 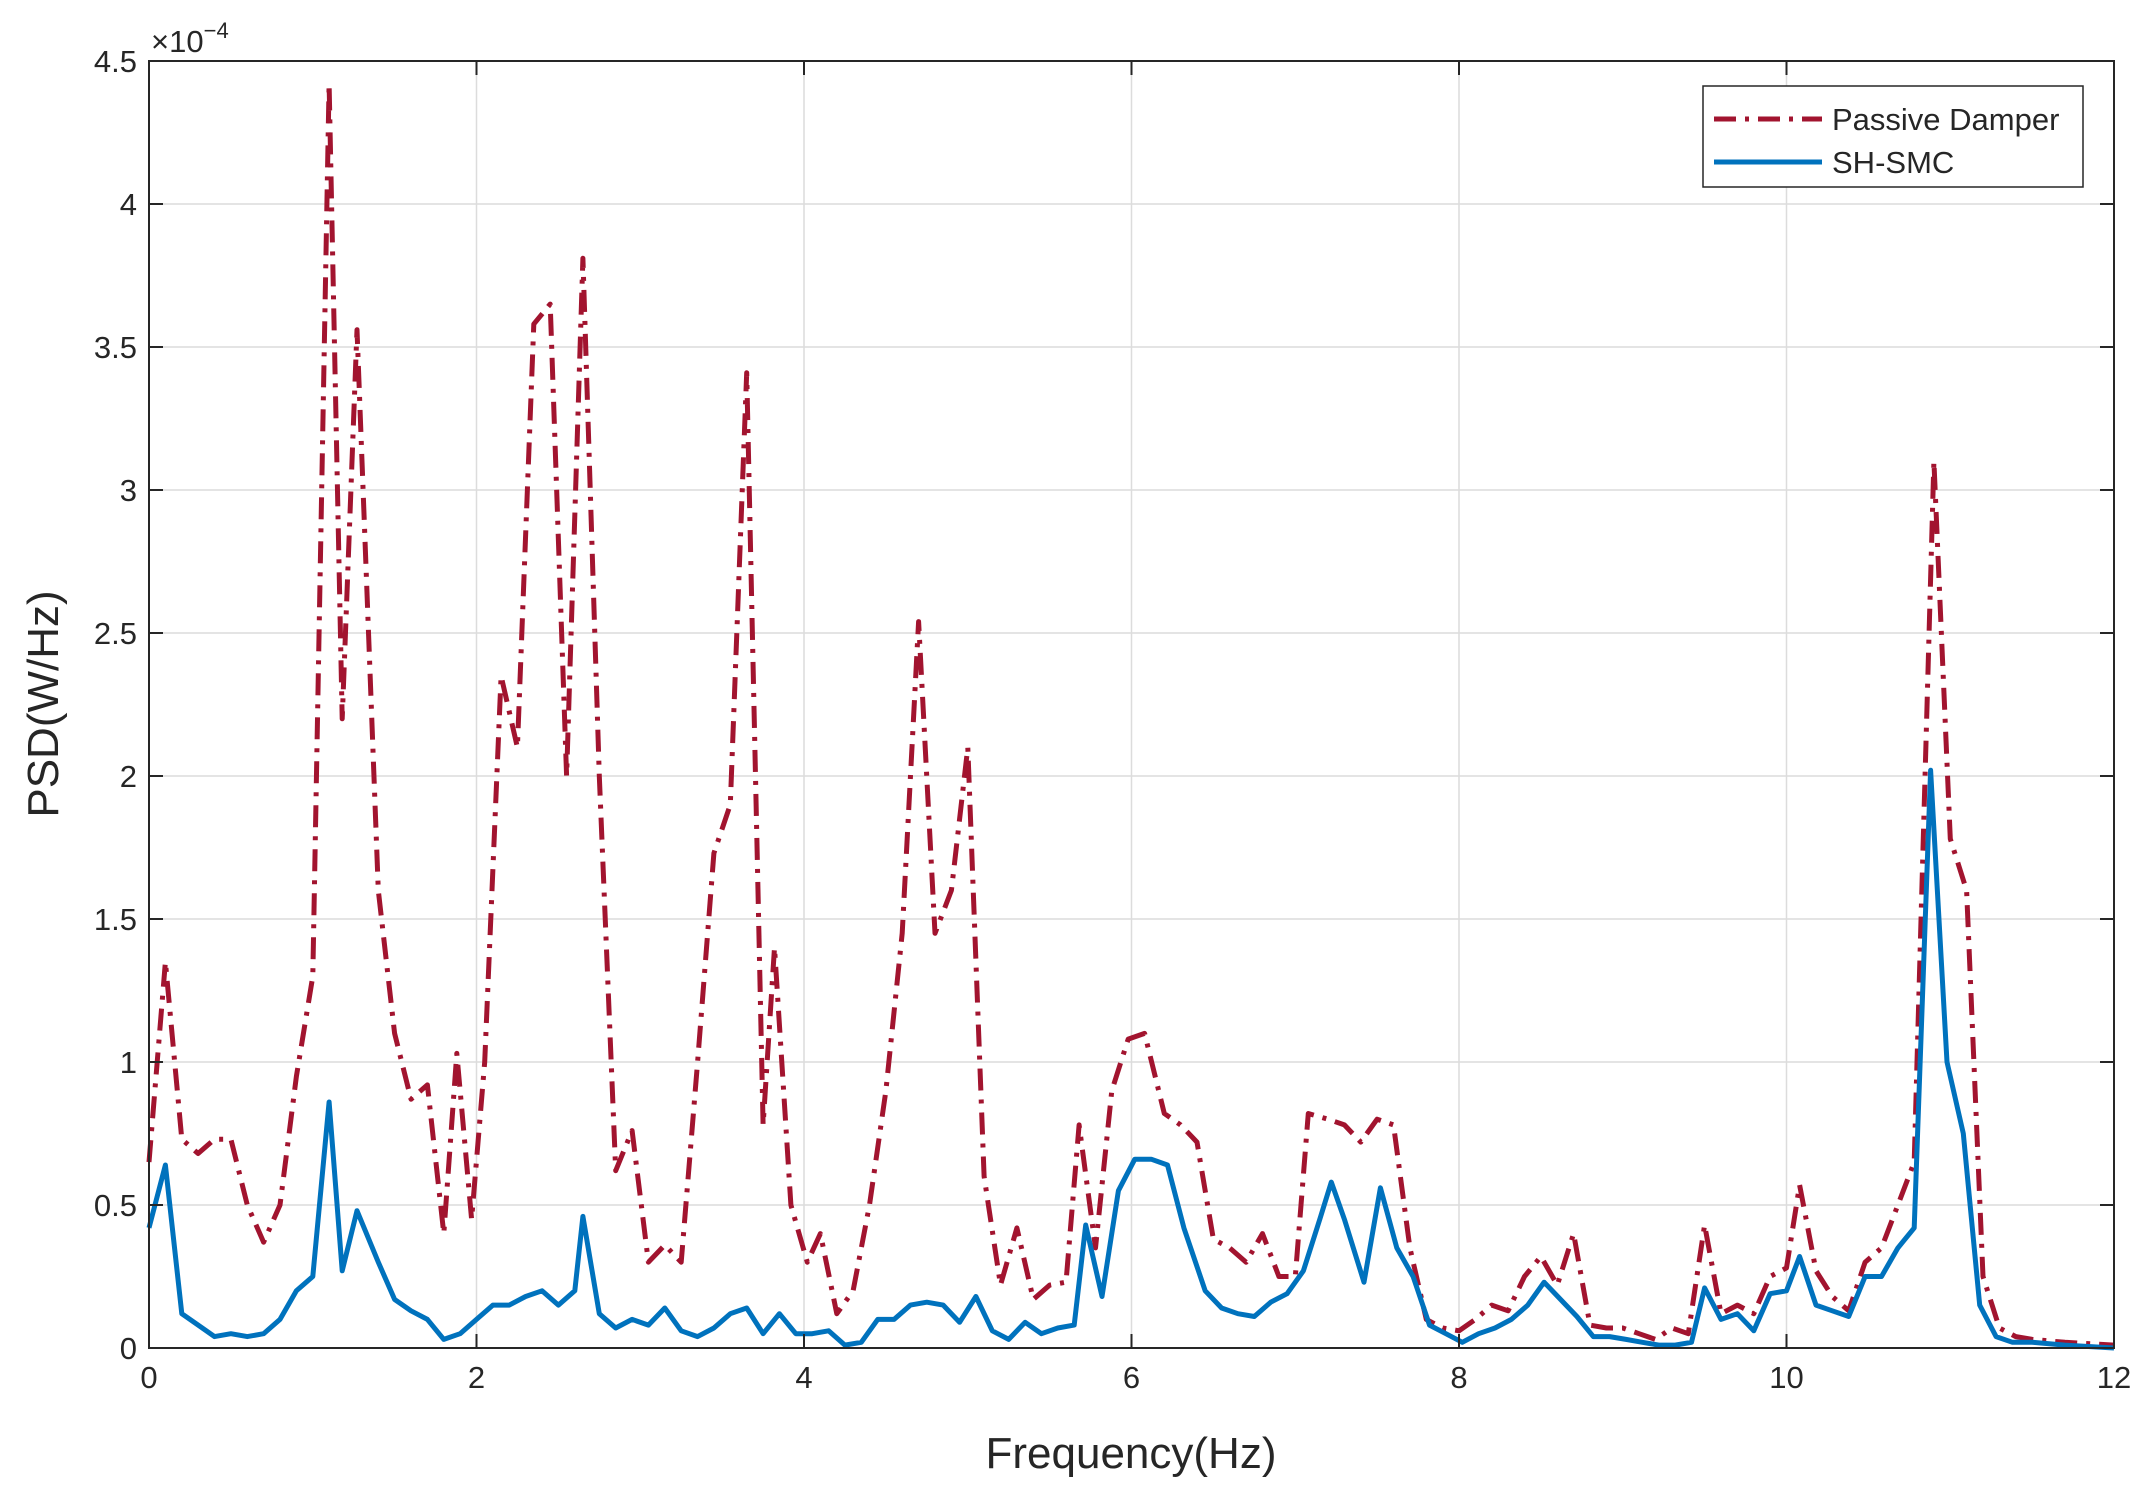 What do you see at coordinates (43, 703) in the screenshot?
I see `y-axis-label: PSD(W/Hz)` at bounding box center [43, 703].